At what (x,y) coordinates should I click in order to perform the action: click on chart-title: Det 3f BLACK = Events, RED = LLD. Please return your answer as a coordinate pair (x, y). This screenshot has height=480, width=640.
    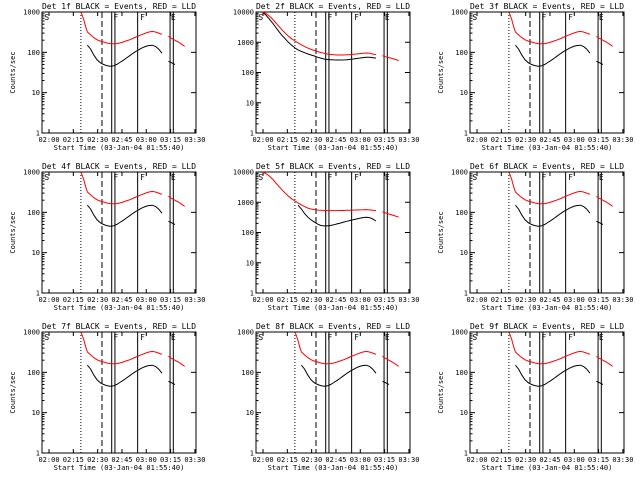
    Looking at the image, I should click on (547, 6).